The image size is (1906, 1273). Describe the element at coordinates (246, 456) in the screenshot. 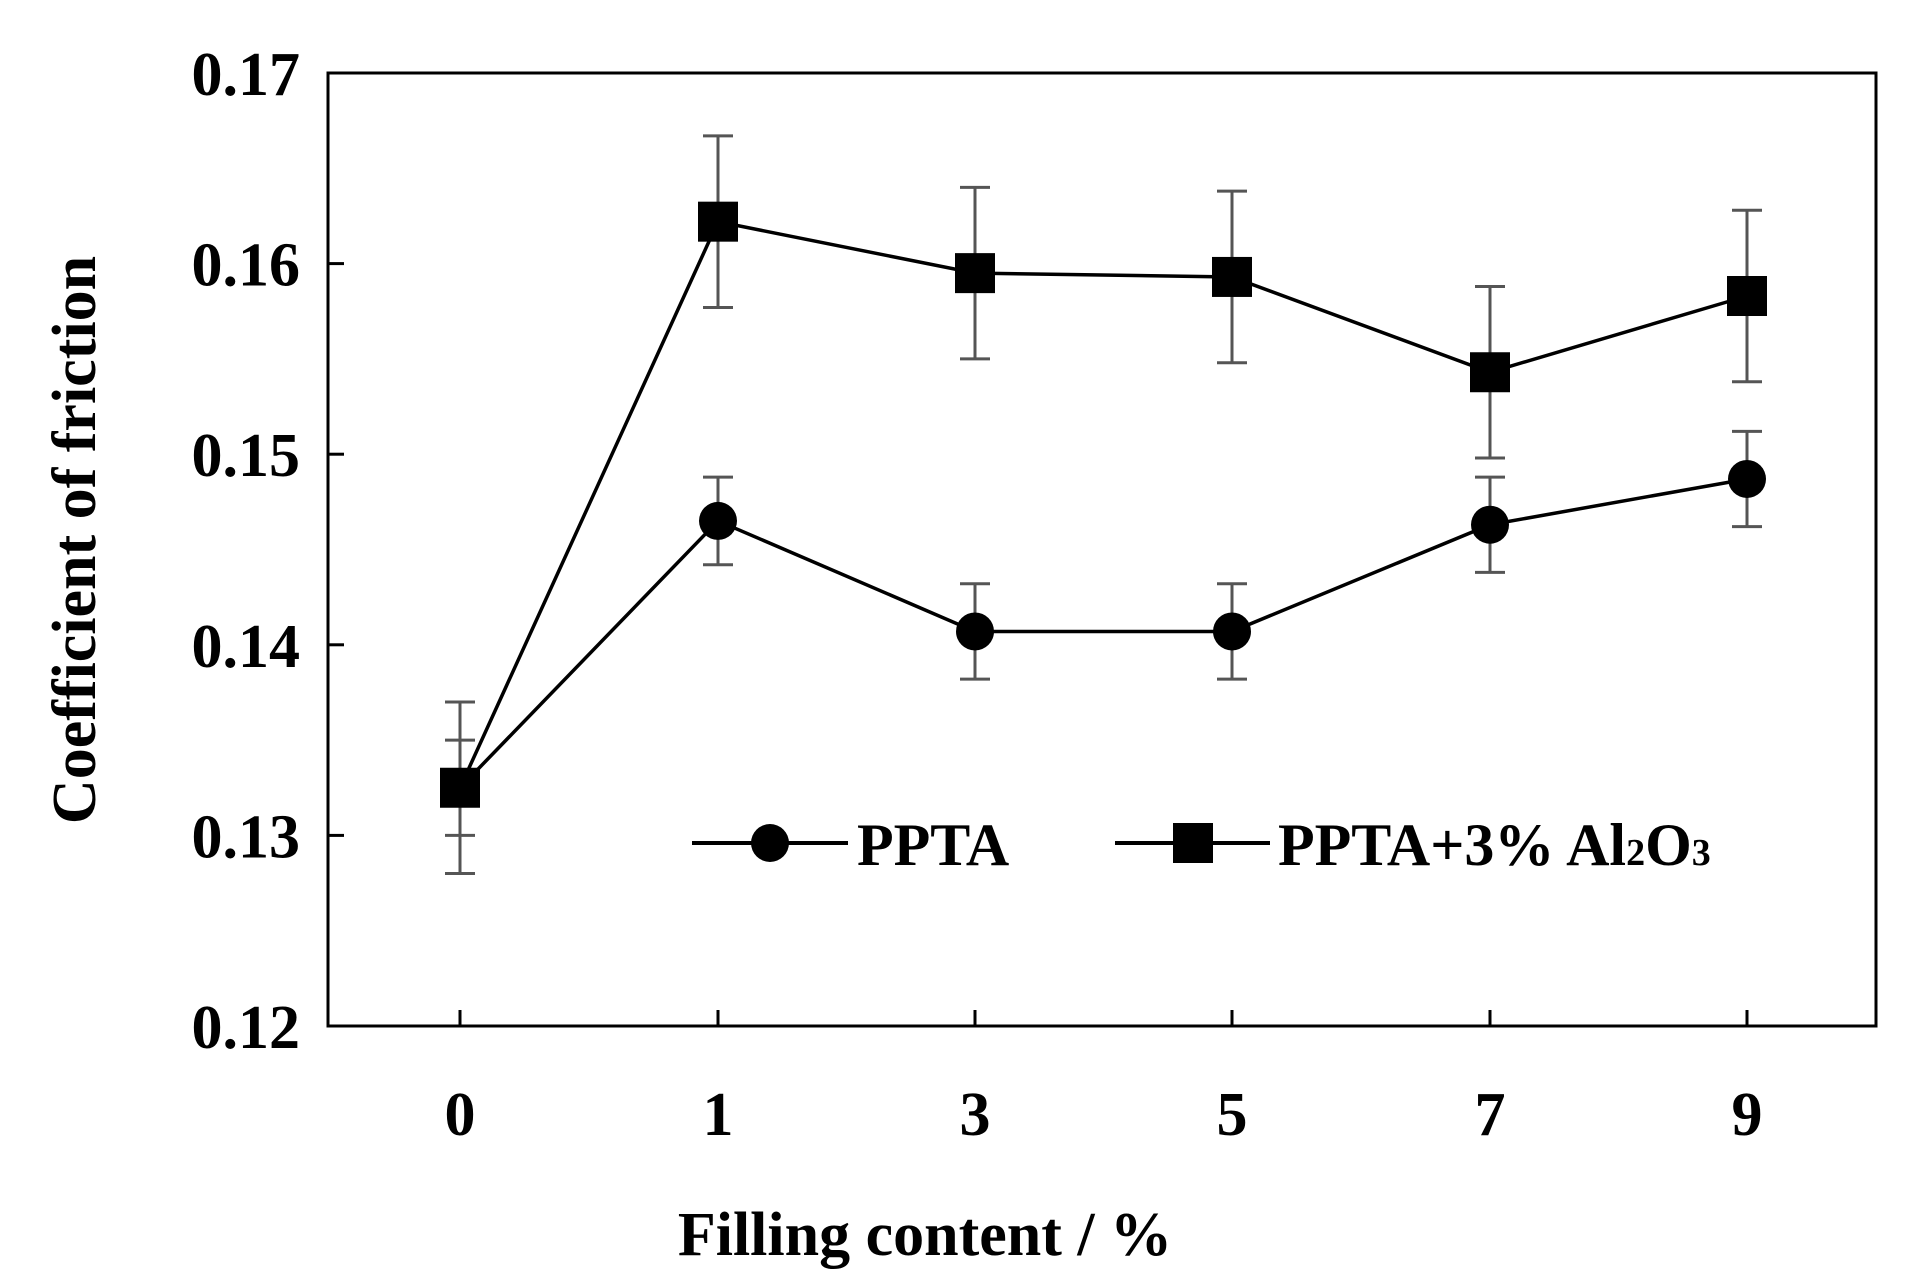

I see `y-tick-label: 0.15` at that location.